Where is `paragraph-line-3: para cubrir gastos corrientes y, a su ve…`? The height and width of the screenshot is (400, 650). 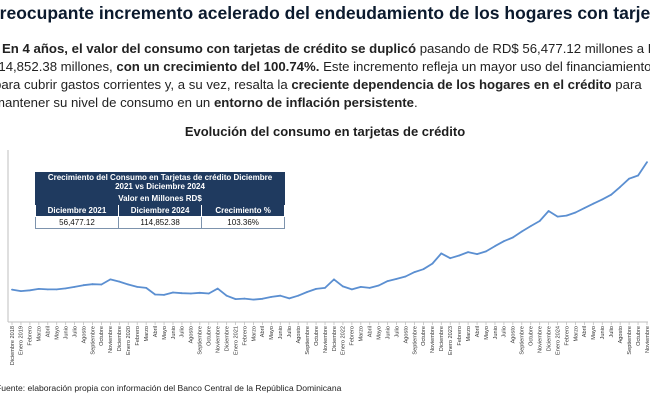
paragraph-line-3: para cubrir gastos corrientes y, a su ve… is located at coordinates (325, 85).